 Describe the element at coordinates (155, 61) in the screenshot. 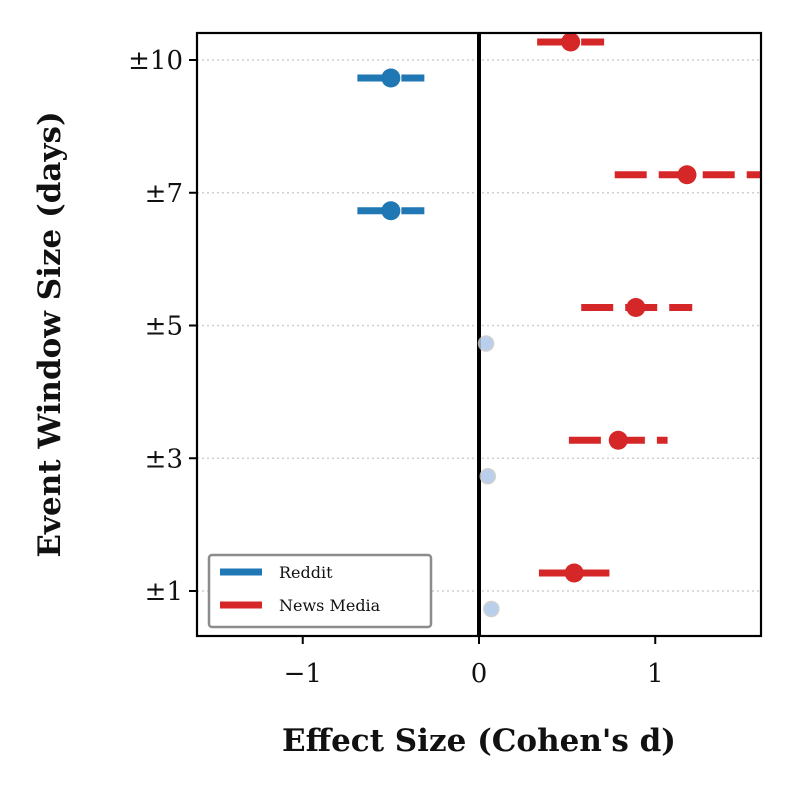

I see `y-tick-label-pm10: ±10` at that location.